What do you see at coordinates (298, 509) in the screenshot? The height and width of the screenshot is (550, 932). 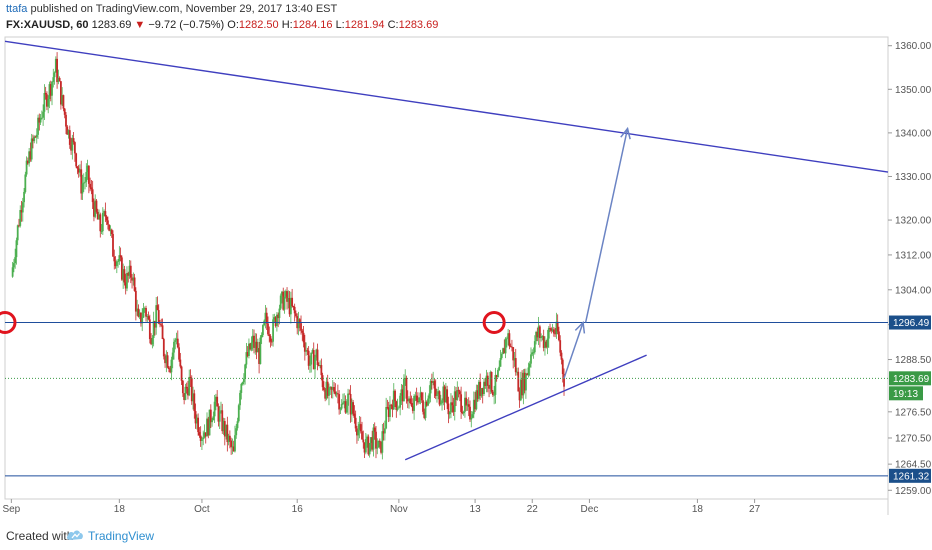 I see `x-tick-label: 16` at bounding box center [298, 509].